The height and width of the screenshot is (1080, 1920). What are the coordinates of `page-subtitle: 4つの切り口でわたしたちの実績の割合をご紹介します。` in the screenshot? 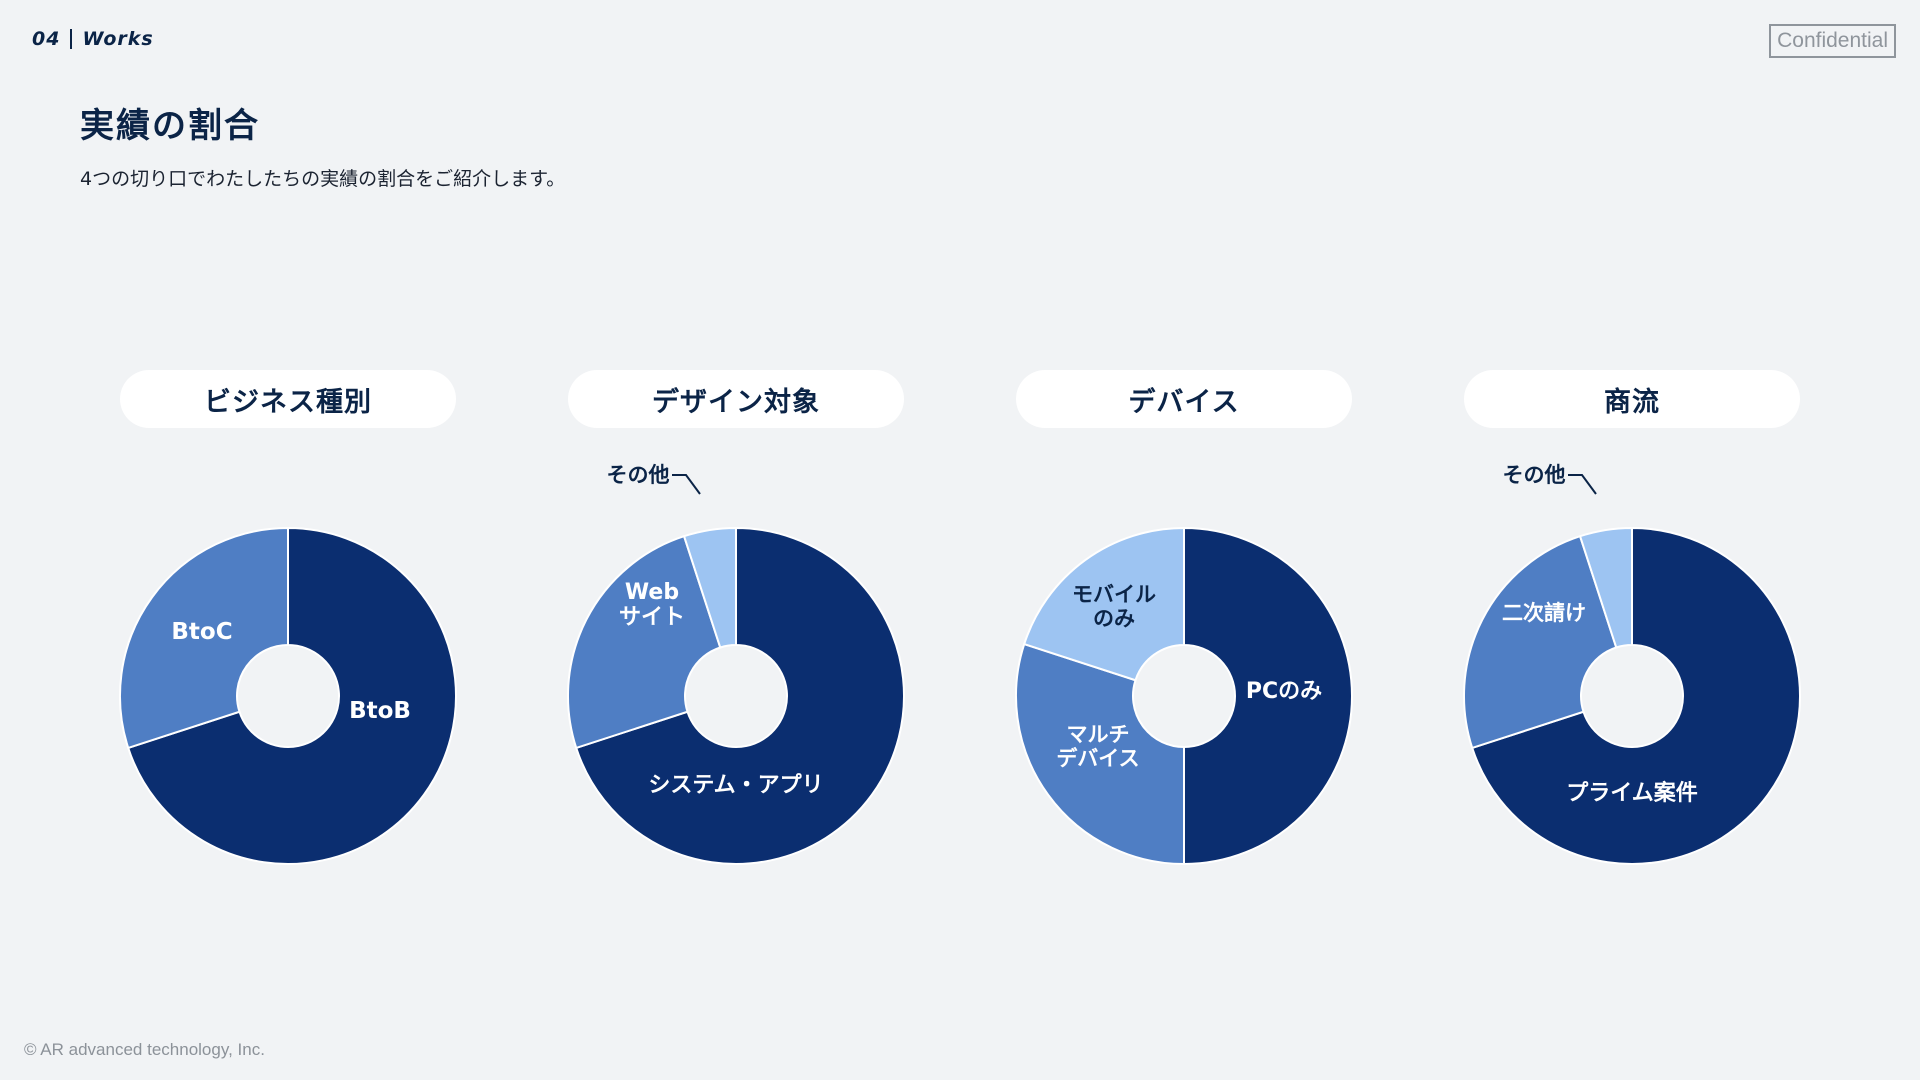 It's located at (323, 179).